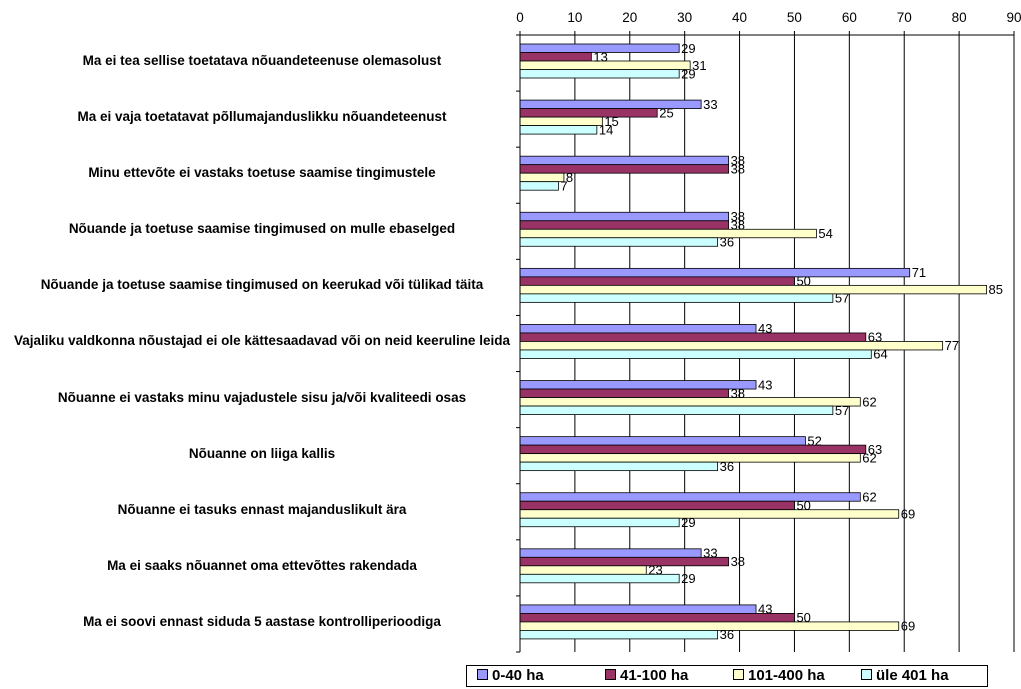  Describe the element at coordinates (908, 626) in the screenshot. I see `data-label-101-400-ha-cat-11: 69` at that location.